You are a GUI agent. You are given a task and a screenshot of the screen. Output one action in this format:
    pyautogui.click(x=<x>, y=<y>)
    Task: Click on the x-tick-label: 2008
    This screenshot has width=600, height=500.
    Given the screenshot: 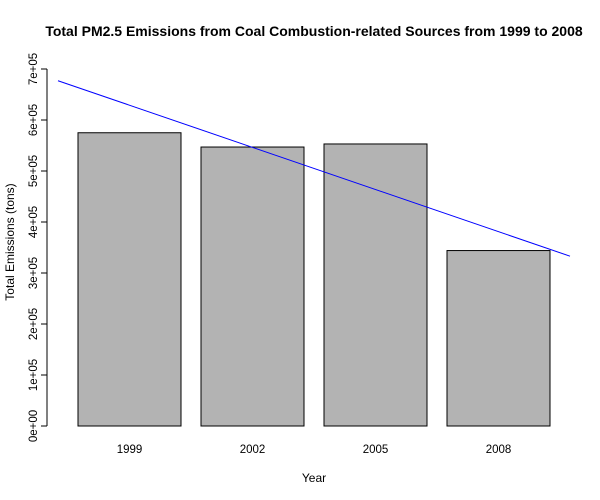 What is the action you would take?
    pyautogui.click(x=499, y=450)
    